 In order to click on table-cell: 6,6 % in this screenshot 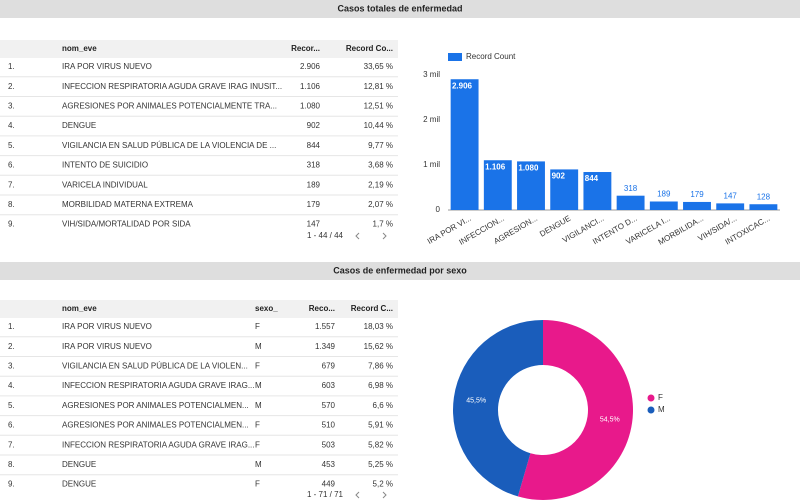, I will do `click(383, 405)`.